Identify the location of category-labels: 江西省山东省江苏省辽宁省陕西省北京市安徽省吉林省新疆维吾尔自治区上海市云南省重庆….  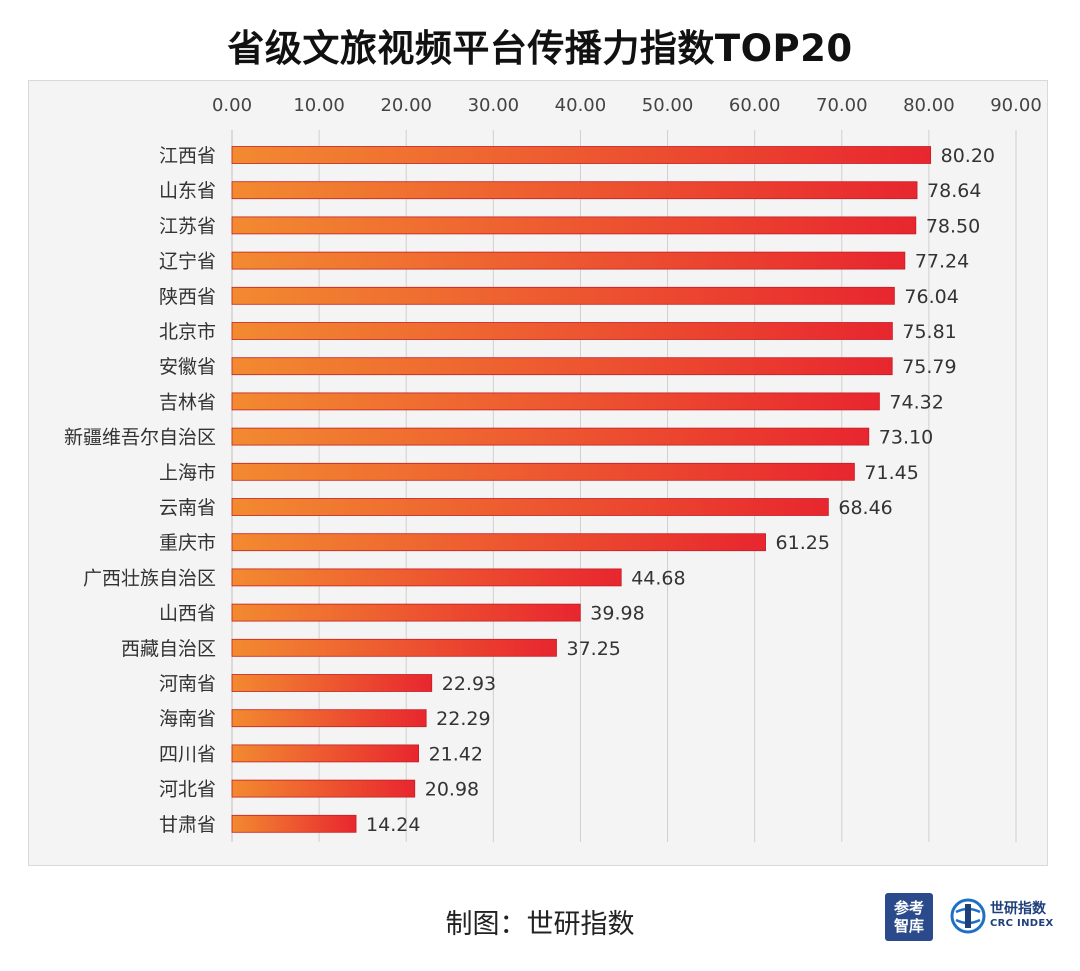
(140, 490).